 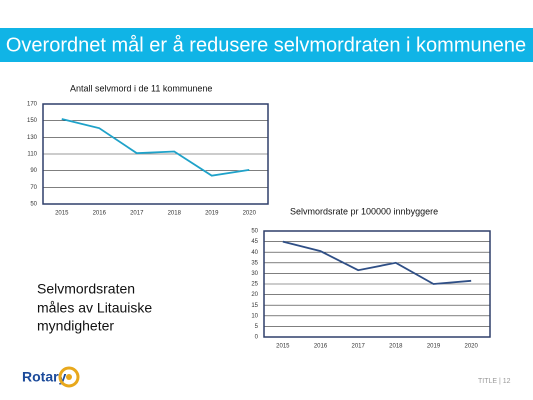 I want to click on body-text: myndigheter, so click(x=75, y=326).